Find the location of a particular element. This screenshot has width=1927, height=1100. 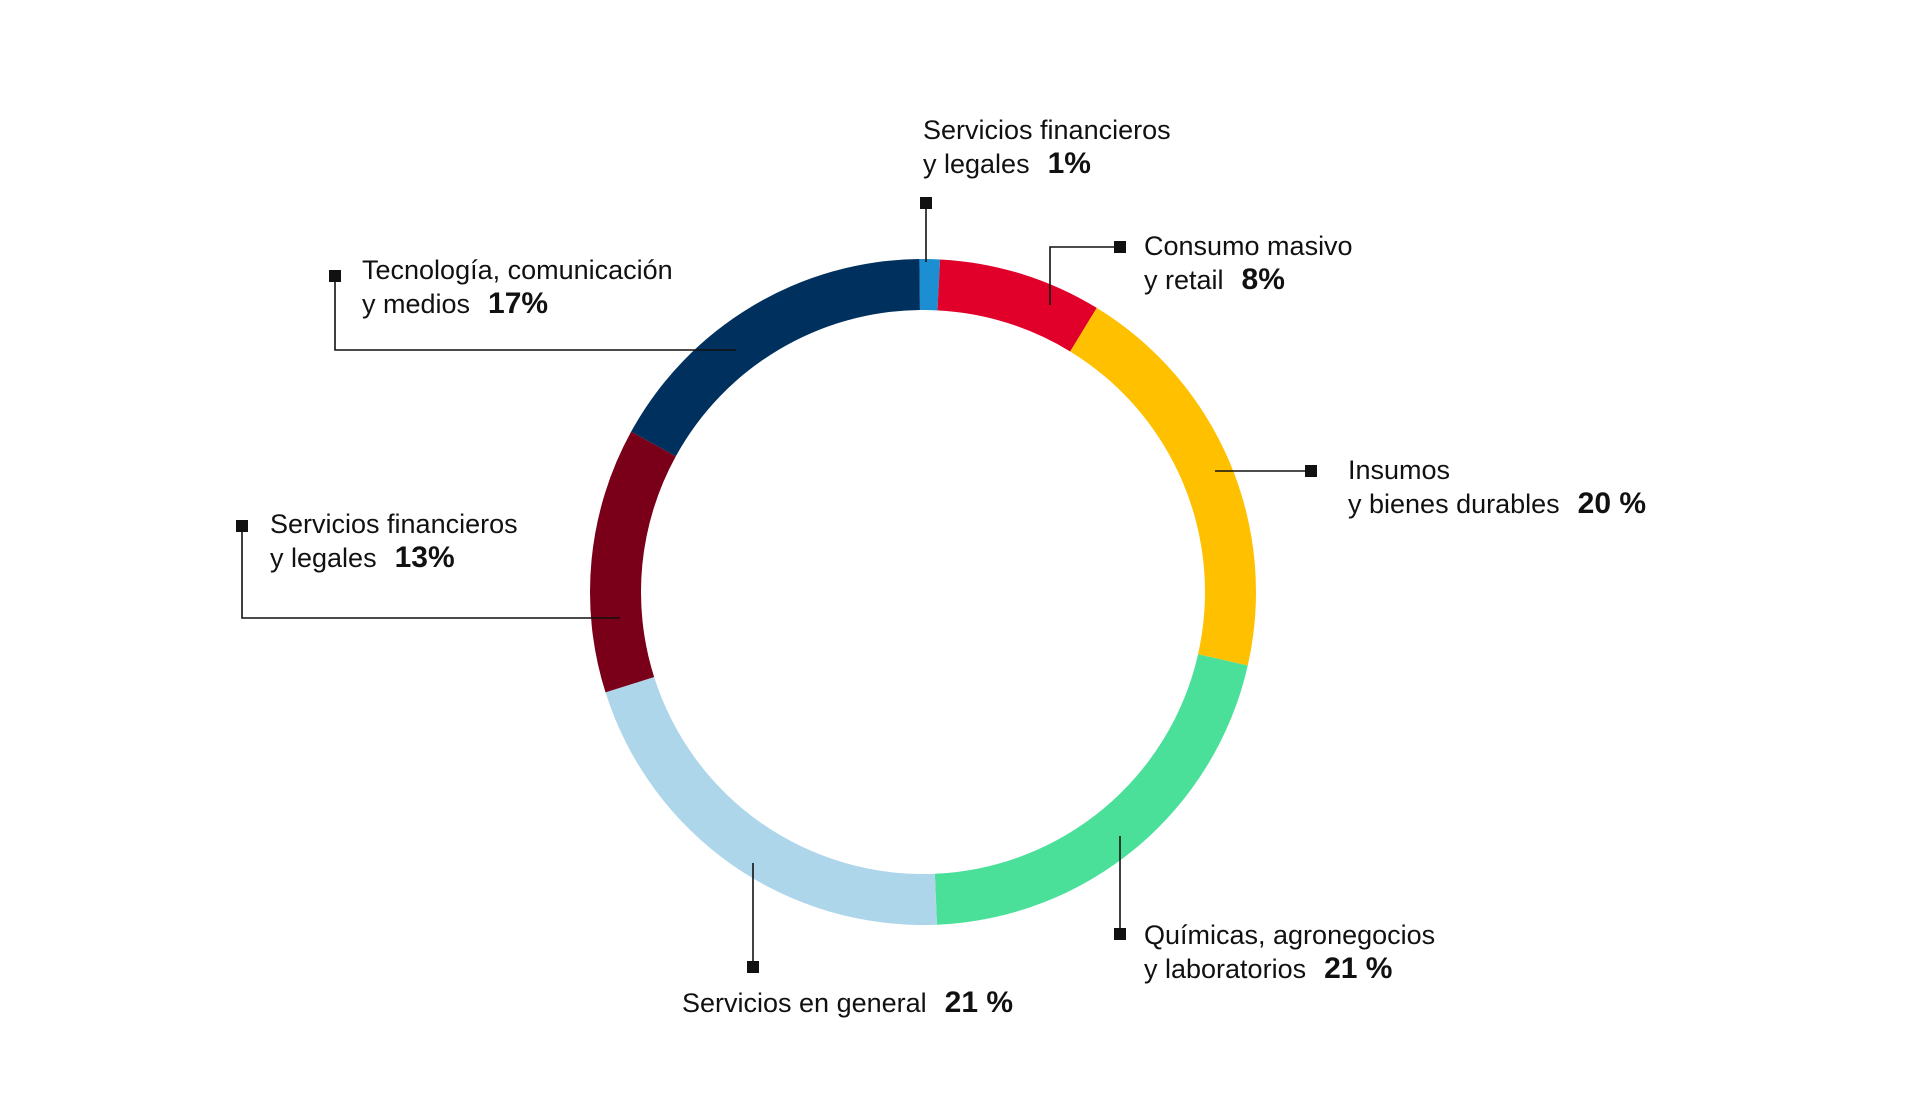

label-line2: y laboratorios is located at coordinates (1225, 969).